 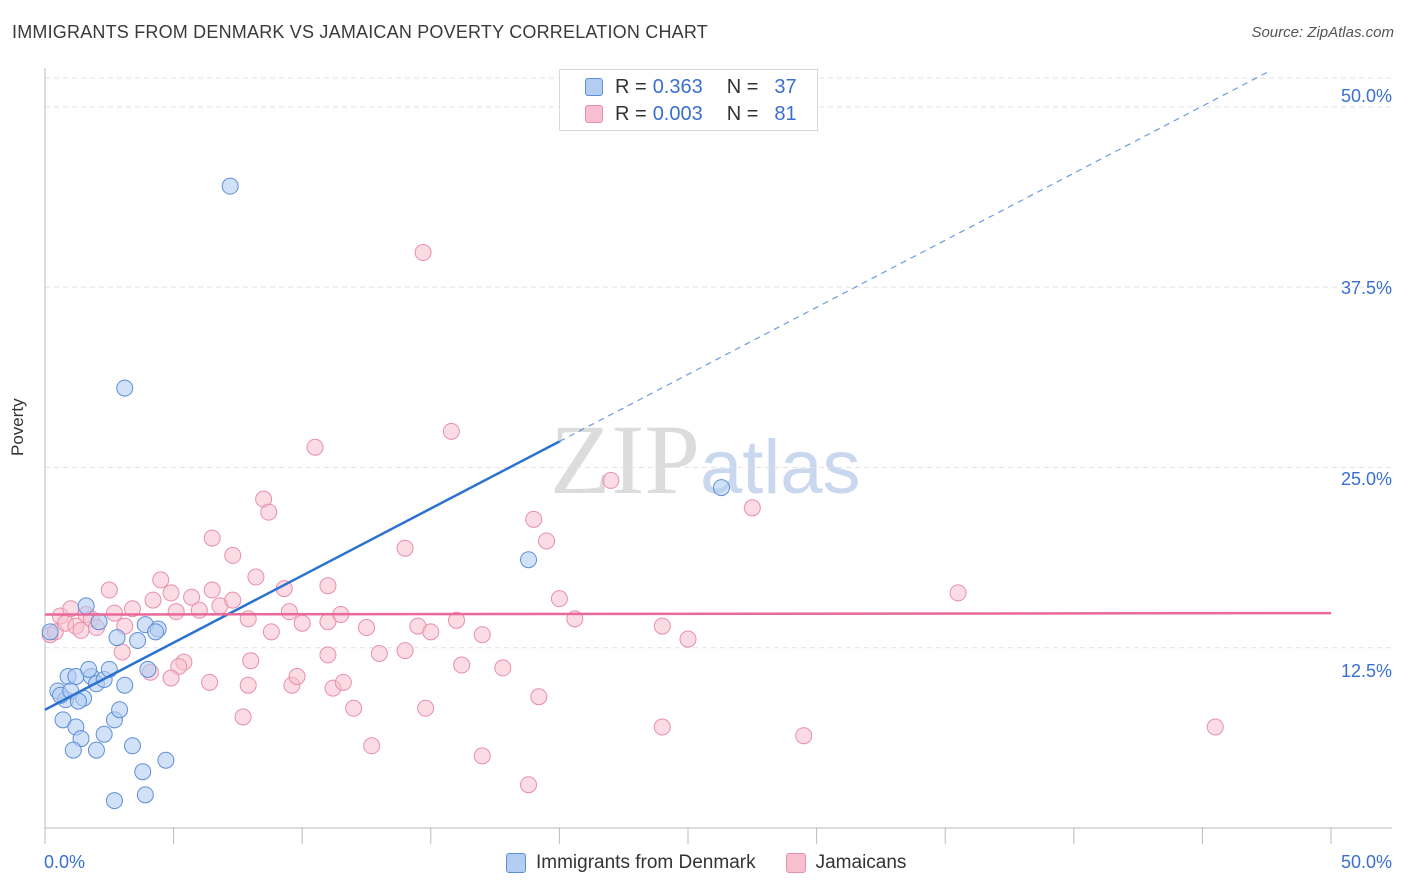 What do you see at coordinates (1366, 479) in the screenshot?
I see `y-tick-25: 25.0%` at bounding box center [1366, 479].